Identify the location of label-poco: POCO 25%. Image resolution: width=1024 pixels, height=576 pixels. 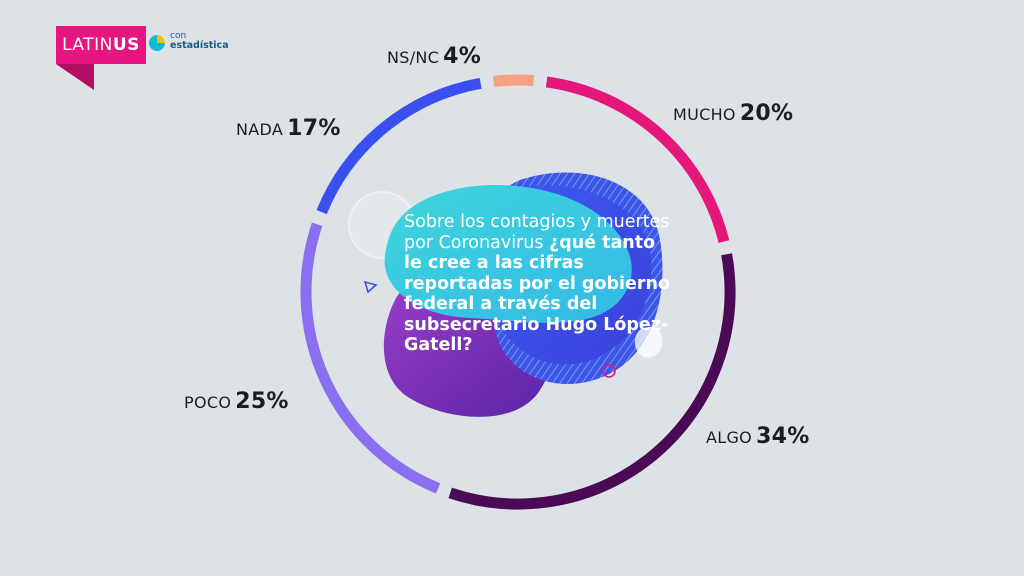
(236, 401).